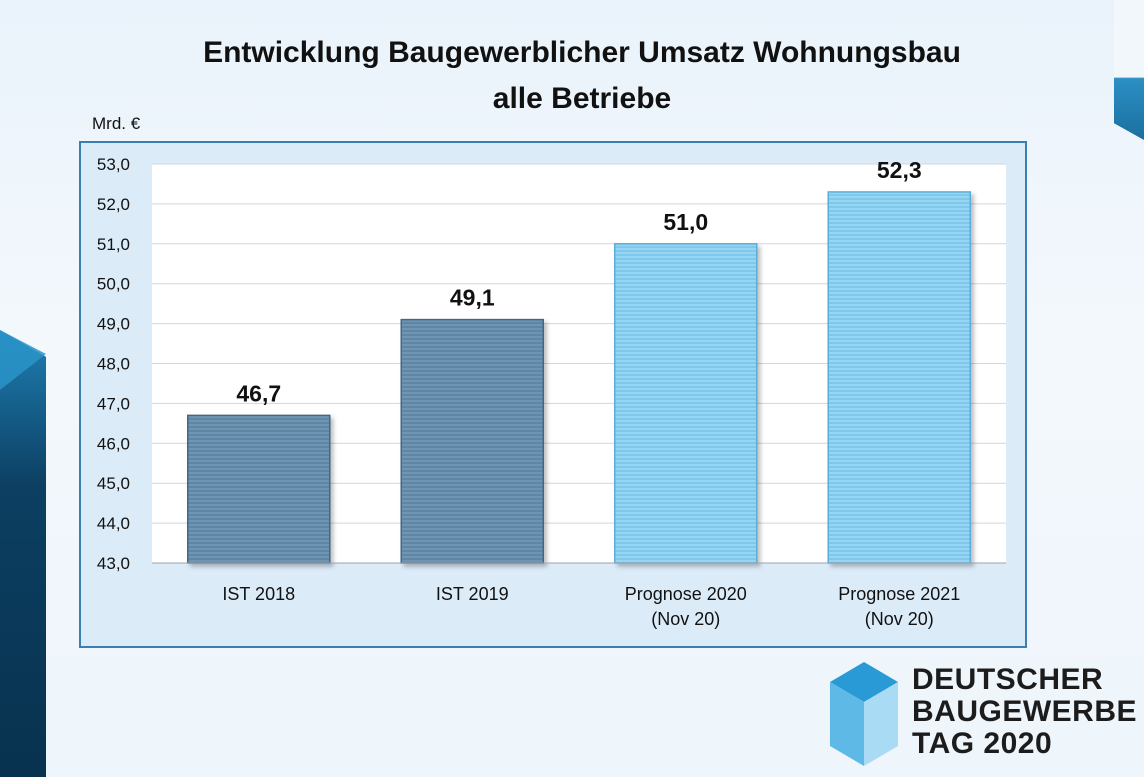  I want to click on logo-line2: BAUGEWERBE, so click(1025, 711).